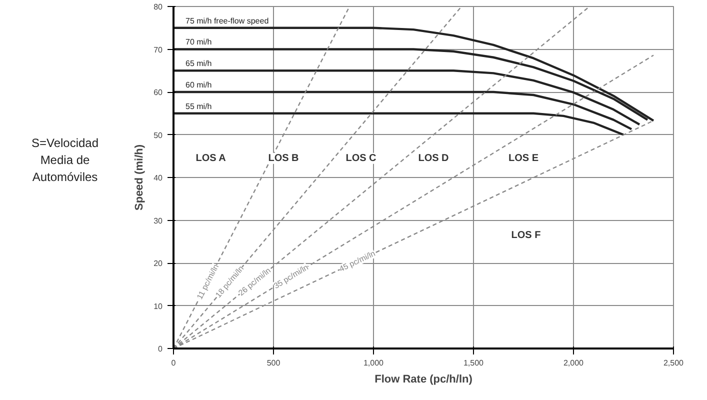 Image resolution: width=707 pixels, height=400 pixels. Describe the element at coordinates (159, 92) in the screenshot. I see `y-tick-label: 60` at that location.